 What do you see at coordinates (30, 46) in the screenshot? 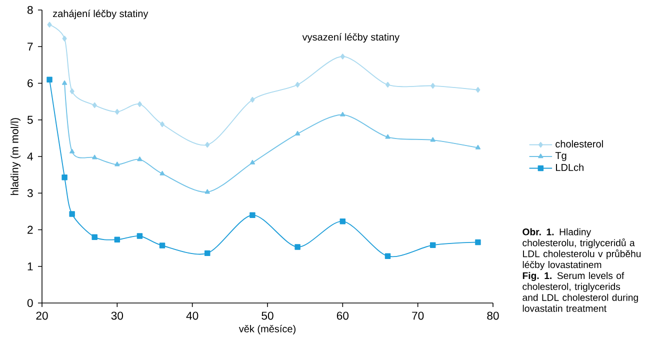
I see `y-tick-label: 7` at bounding box center [30, 46].